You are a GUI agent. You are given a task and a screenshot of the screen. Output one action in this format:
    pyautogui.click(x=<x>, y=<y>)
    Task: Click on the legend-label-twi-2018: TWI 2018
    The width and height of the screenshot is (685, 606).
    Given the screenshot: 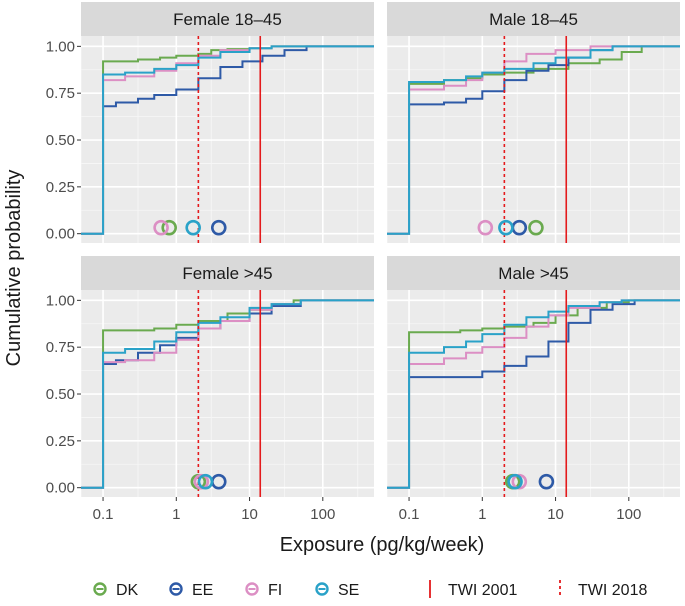 What is the action you would take?
    pyautogui.click(x=612, y=590)
    